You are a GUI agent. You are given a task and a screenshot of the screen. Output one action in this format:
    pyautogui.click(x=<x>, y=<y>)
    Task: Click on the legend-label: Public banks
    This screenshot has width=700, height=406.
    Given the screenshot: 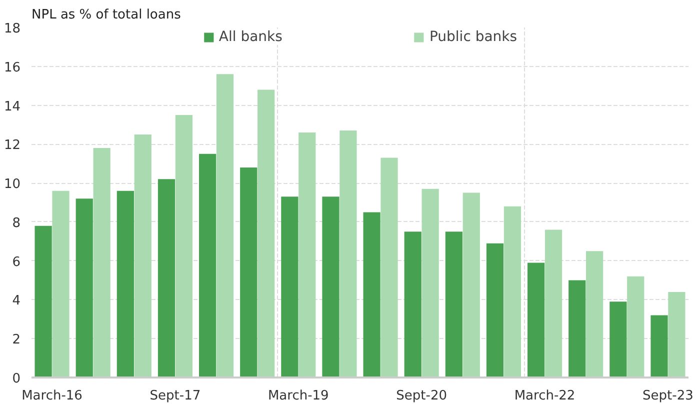 What is the action you would take?
    pyautogui.click(x=473, y=37)
    